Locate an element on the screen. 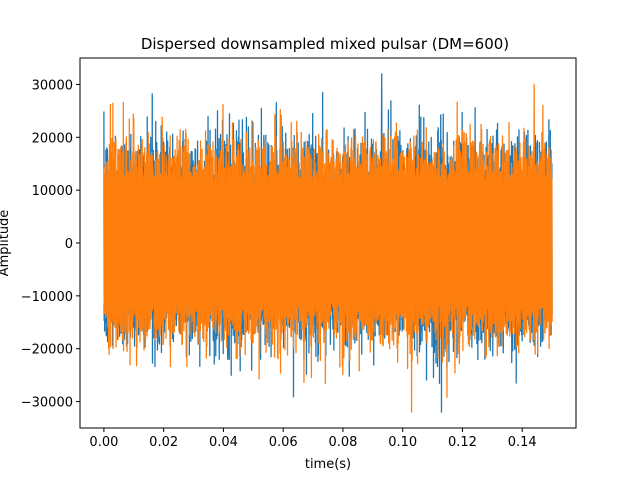  x-tick-label: 0.10 is located at coordinates (402, 442).